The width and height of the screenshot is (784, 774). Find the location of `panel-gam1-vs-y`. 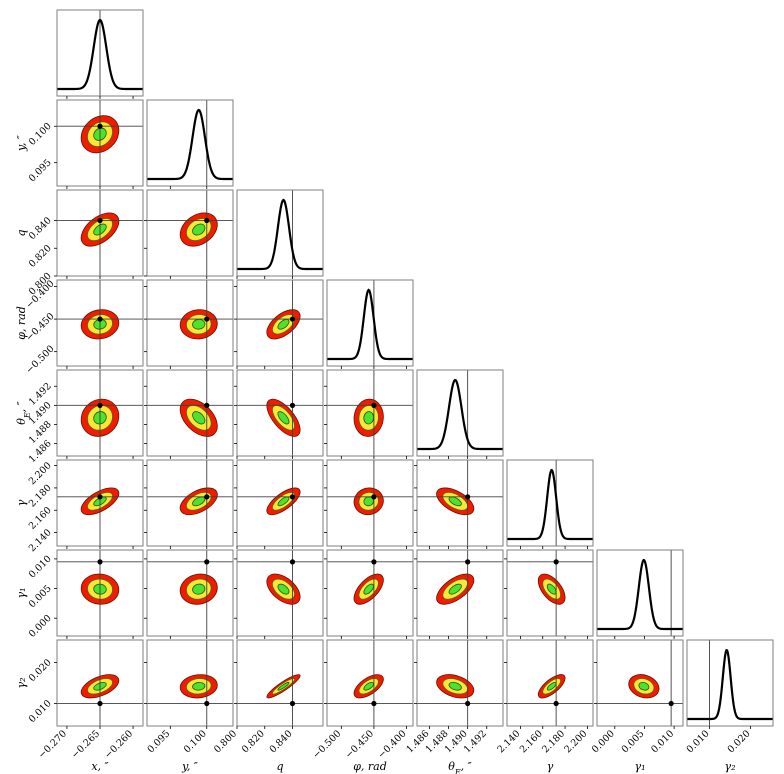

panel-gam1-vs-y is located at coordinates (189, 594).